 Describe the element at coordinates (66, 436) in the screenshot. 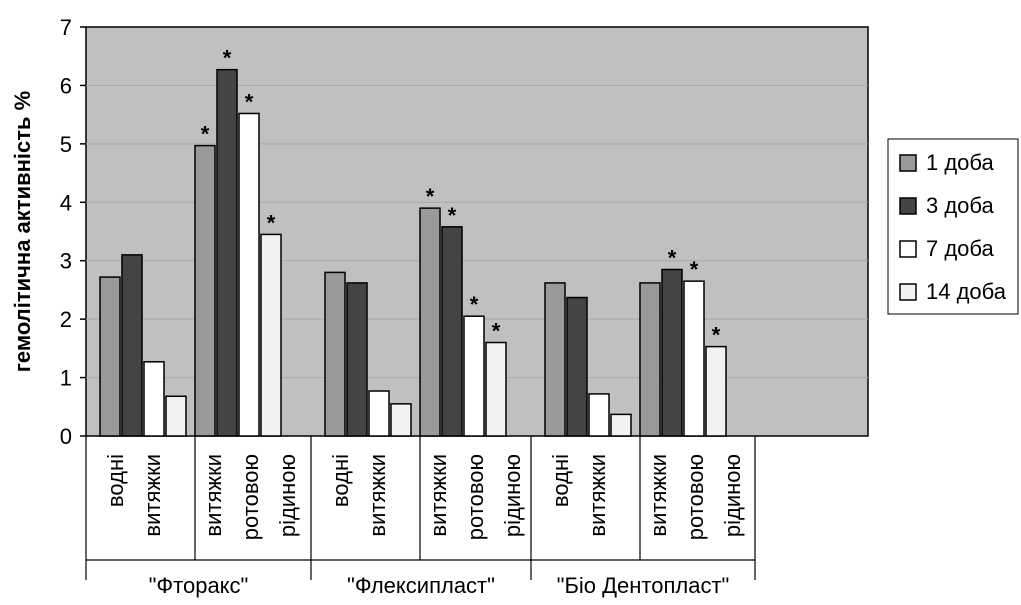

I see `y-tick-label: 0` at that location.